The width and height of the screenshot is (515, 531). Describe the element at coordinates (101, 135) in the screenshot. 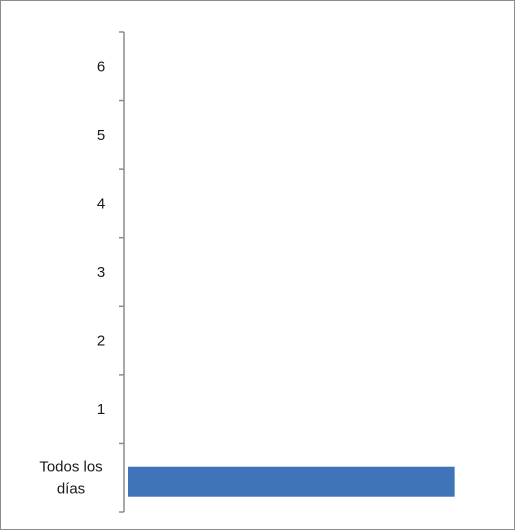

I see `y-tick-label: 5` at that location.